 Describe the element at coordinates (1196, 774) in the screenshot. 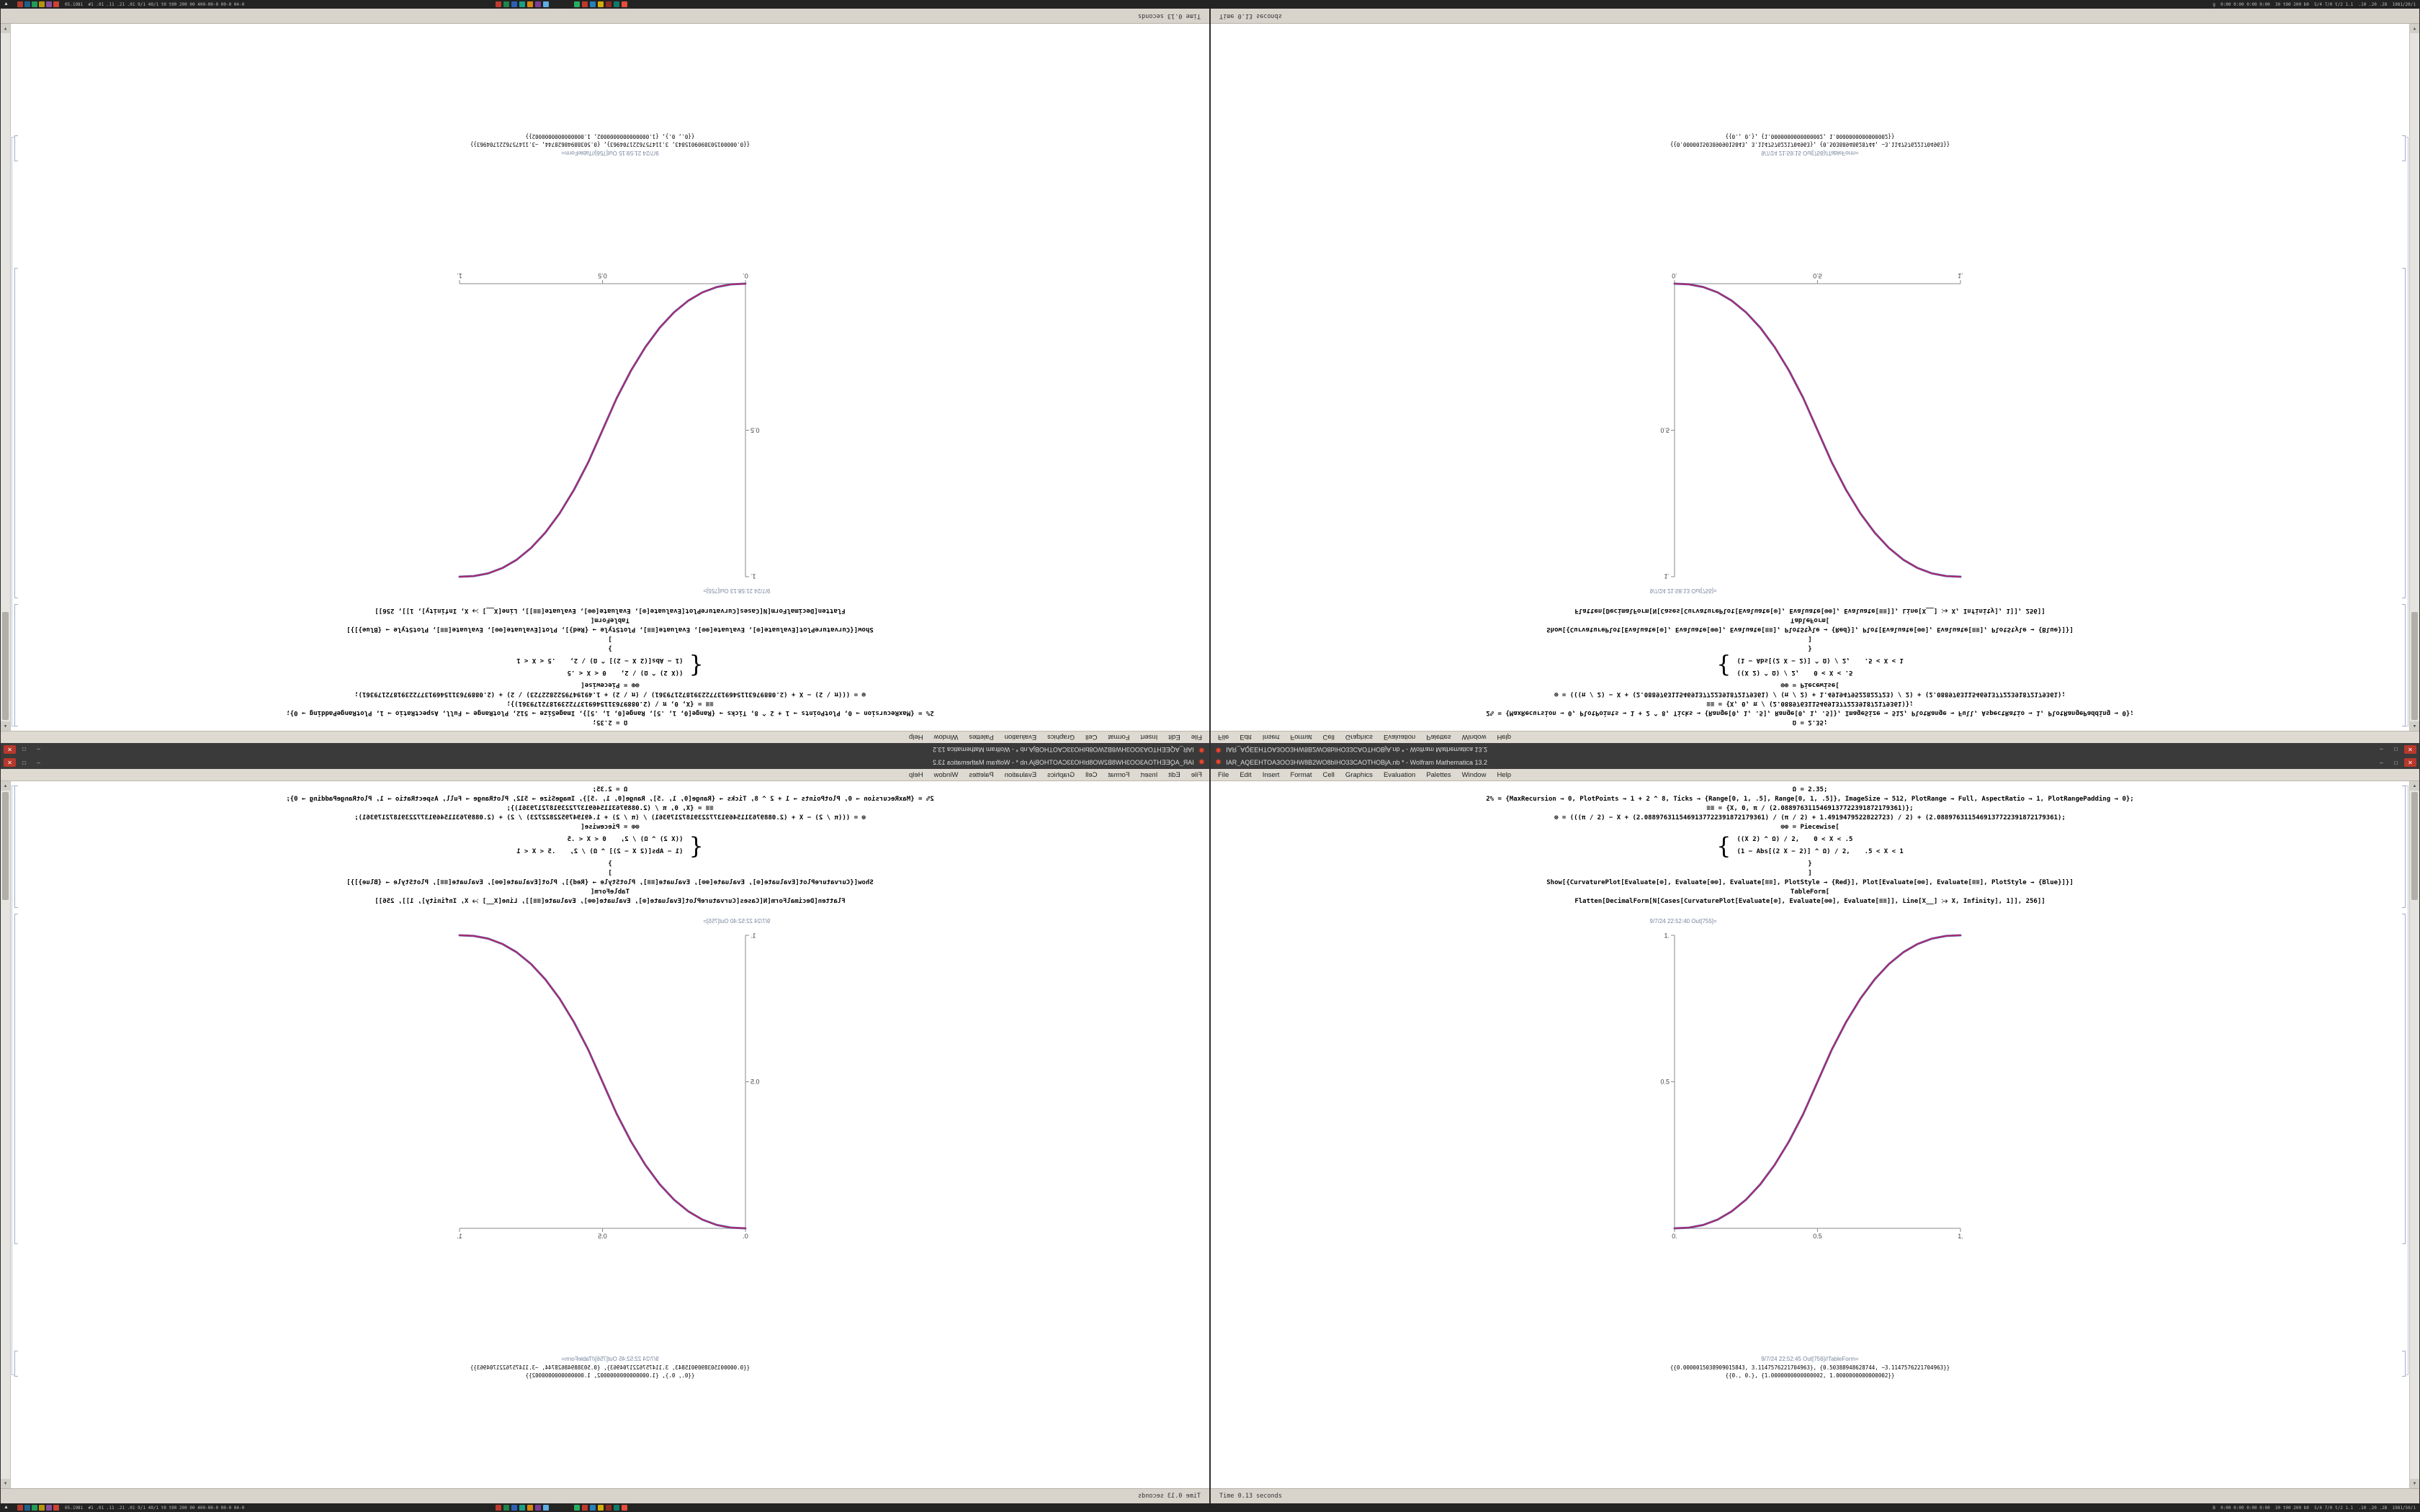

I see `menu-item-file: File` at that location.